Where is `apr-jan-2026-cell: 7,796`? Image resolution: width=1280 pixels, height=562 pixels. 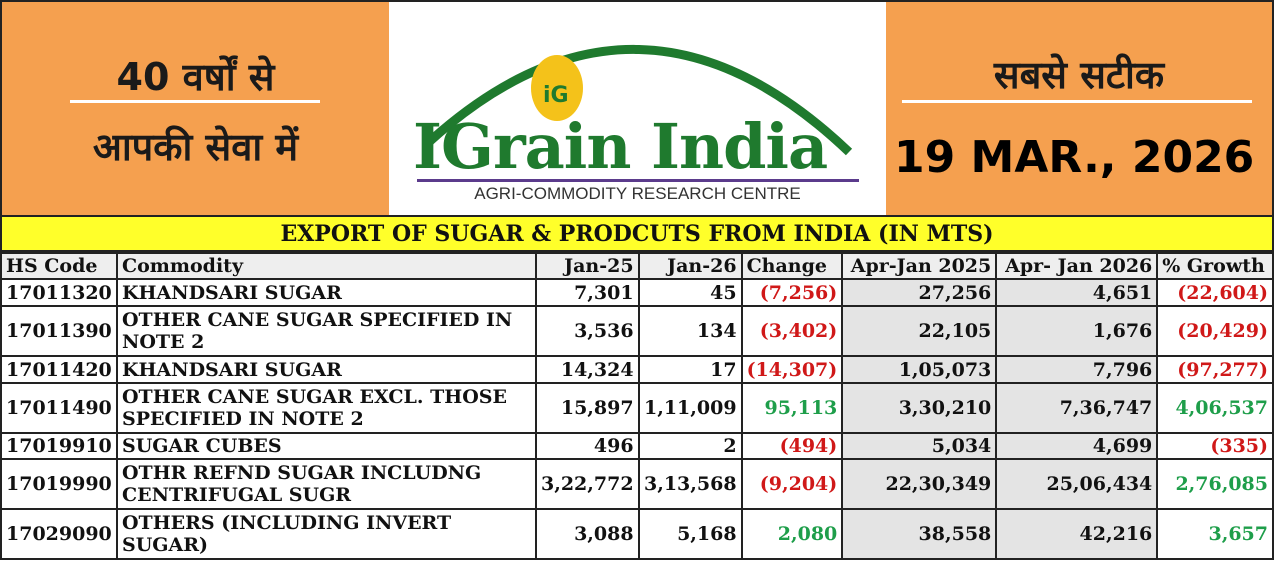
apr-jan-2026-cell: 7,796 is located at coordinates (1077, 369).